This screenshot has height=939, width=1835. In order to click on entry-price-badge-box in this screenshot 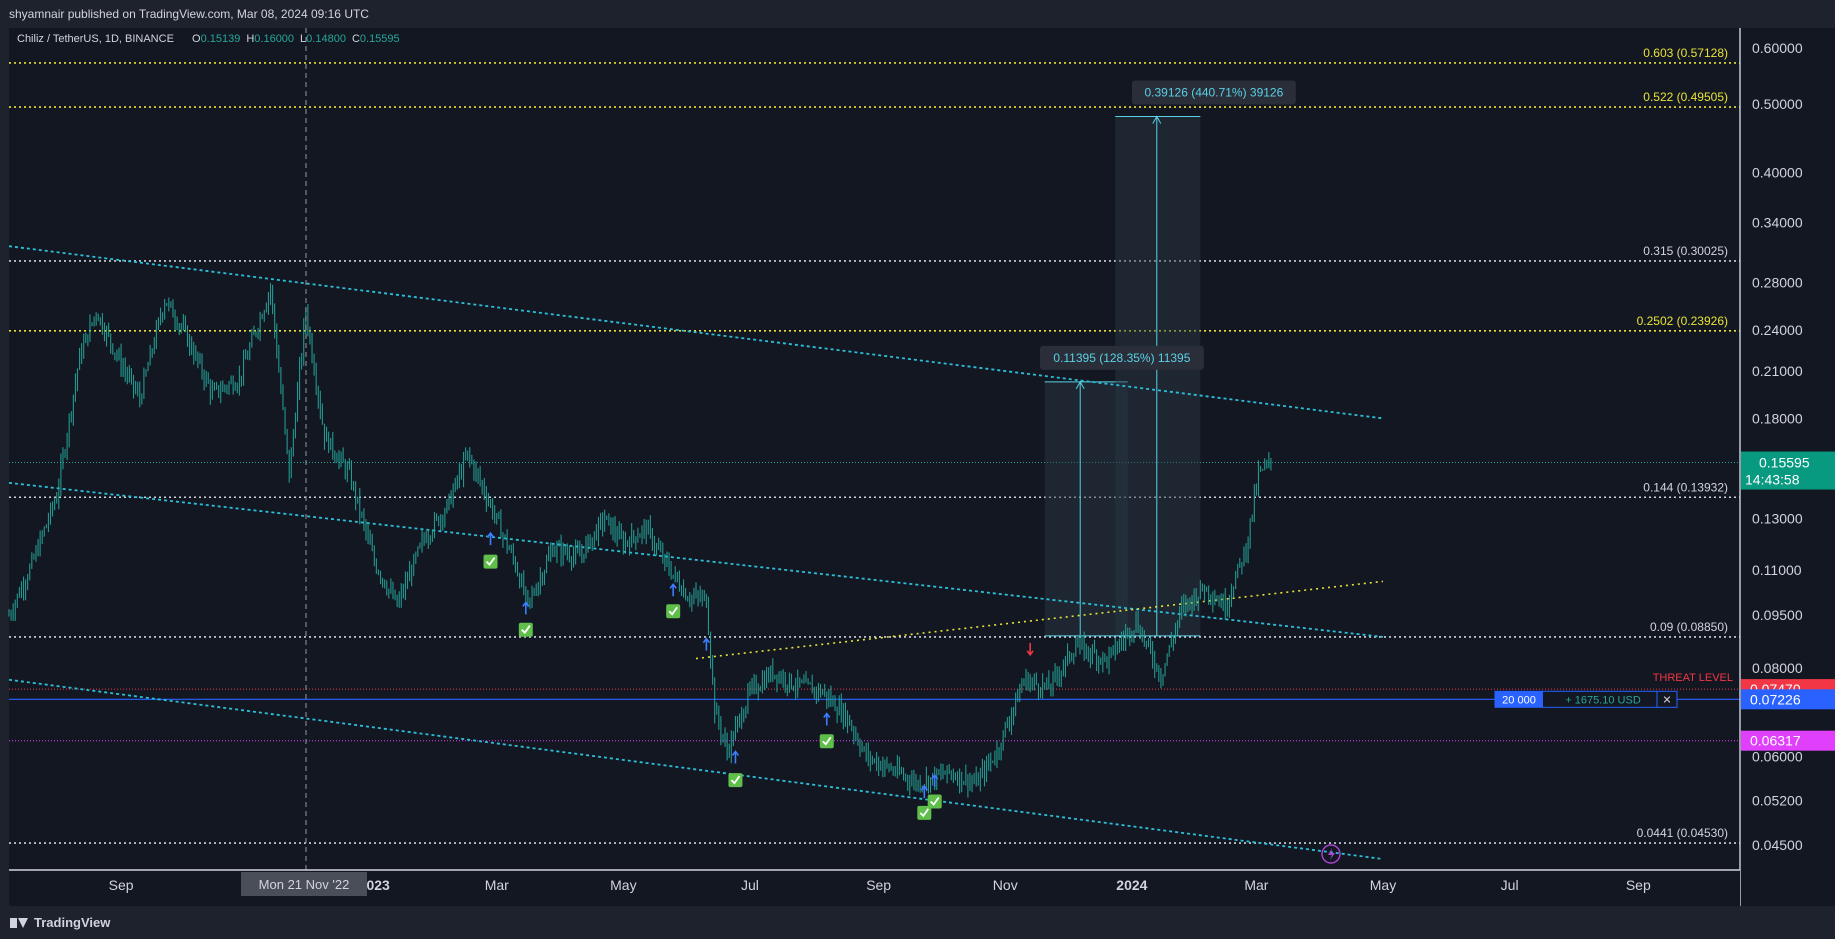, I will do `click(1788, 699)`.